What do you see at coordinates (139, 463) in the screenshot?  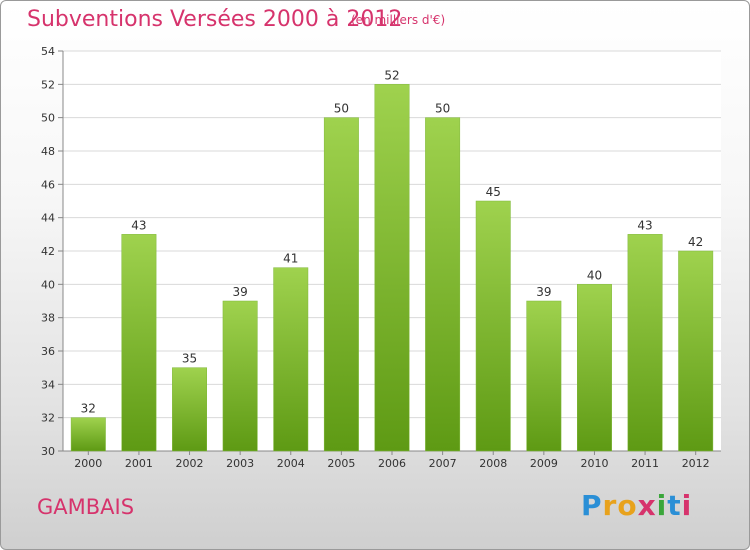 I see `x-tick-label-2001: 2001` at bounding box center [139, 463].